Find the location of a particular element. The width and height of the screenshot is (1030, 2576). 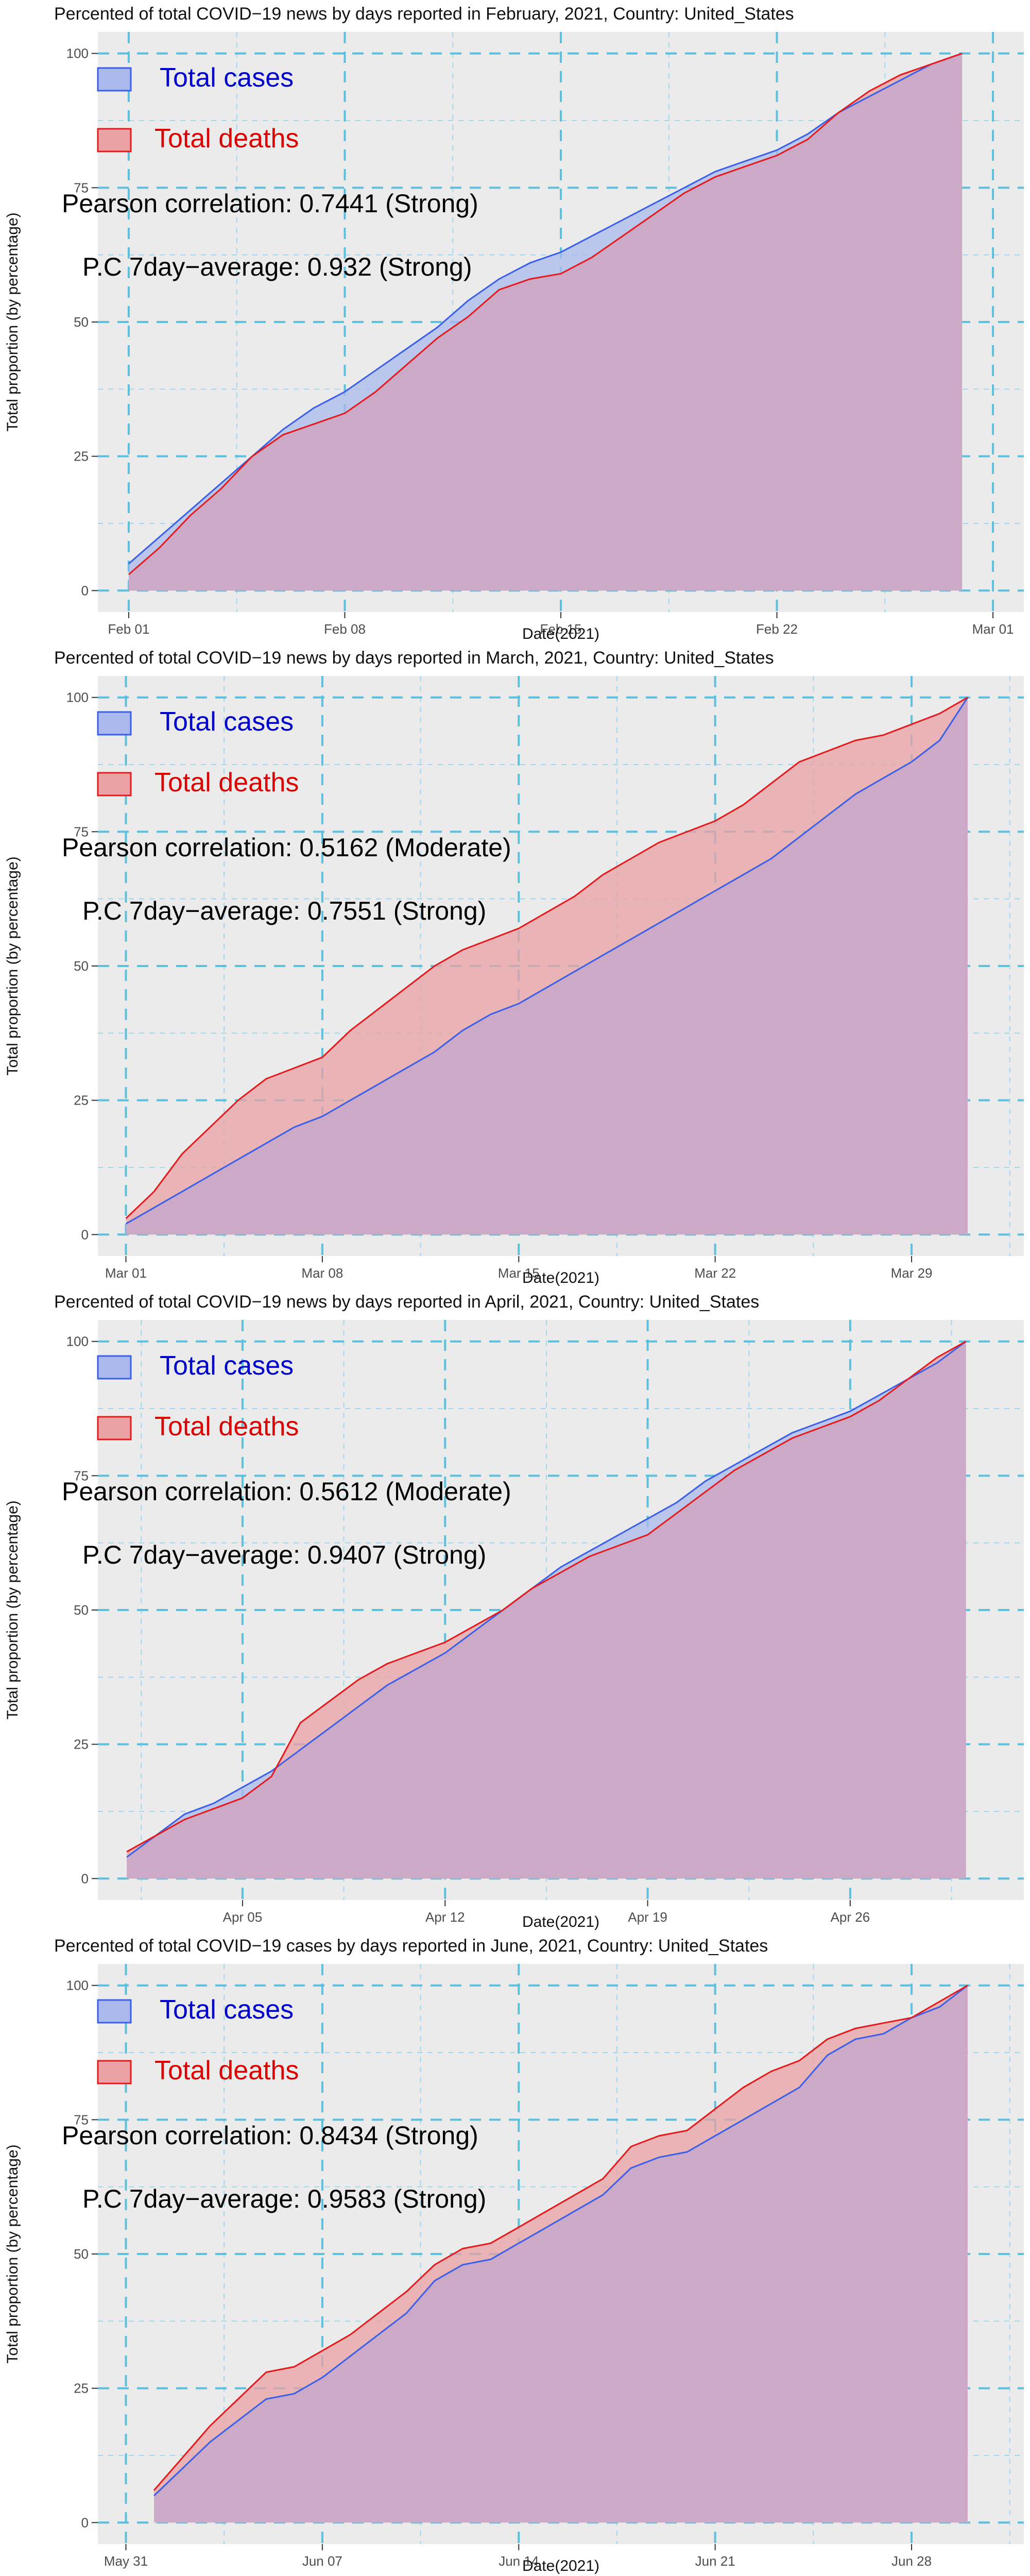

x-tick-label: May 31 is located at coordinates (126, 2561).